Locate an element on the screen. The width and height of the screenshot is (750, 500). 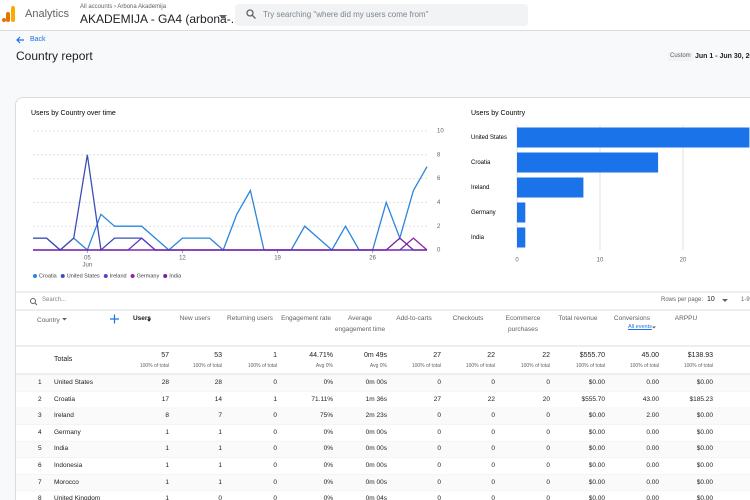
totals-value: $555.70 is located at coordinates (592, 355).